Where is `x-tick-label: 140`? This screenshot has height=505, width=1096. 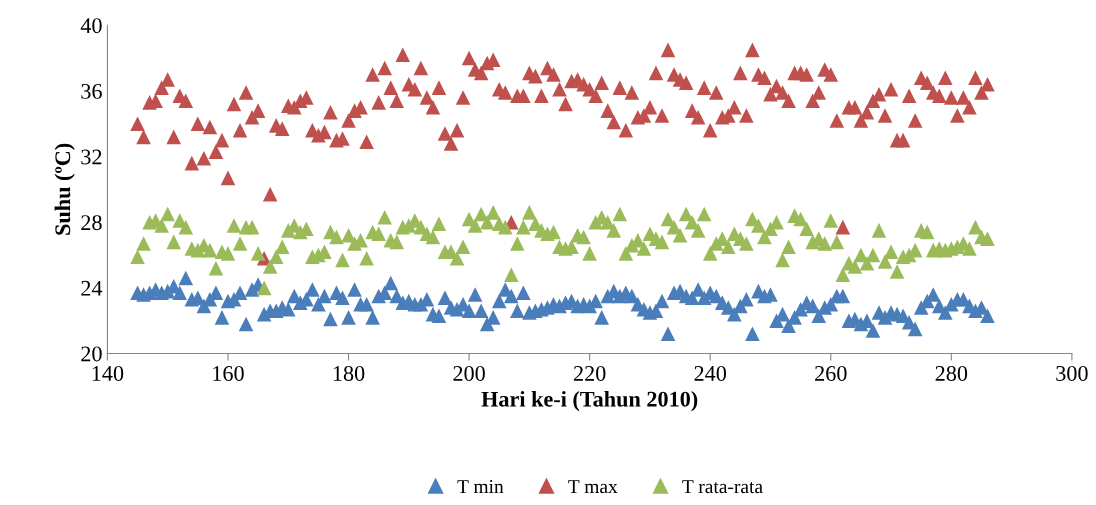
x-tick-label: 140 is located at coordinates (108, 373).